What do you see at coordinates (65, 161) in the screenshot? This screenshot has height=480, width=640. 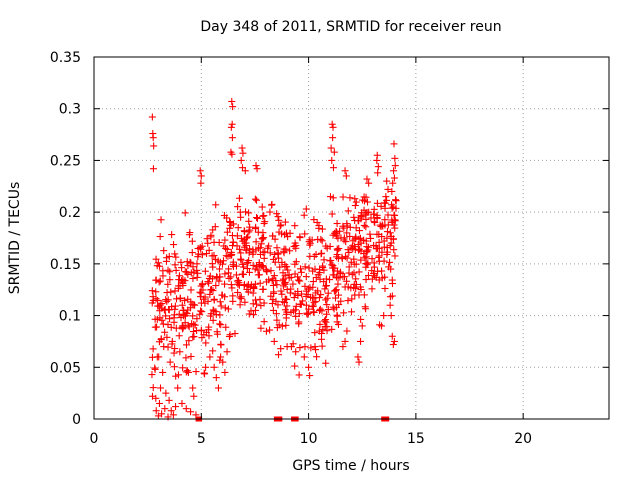 I see `y-tick-label: 0.25` at bounding box center [65, 161].